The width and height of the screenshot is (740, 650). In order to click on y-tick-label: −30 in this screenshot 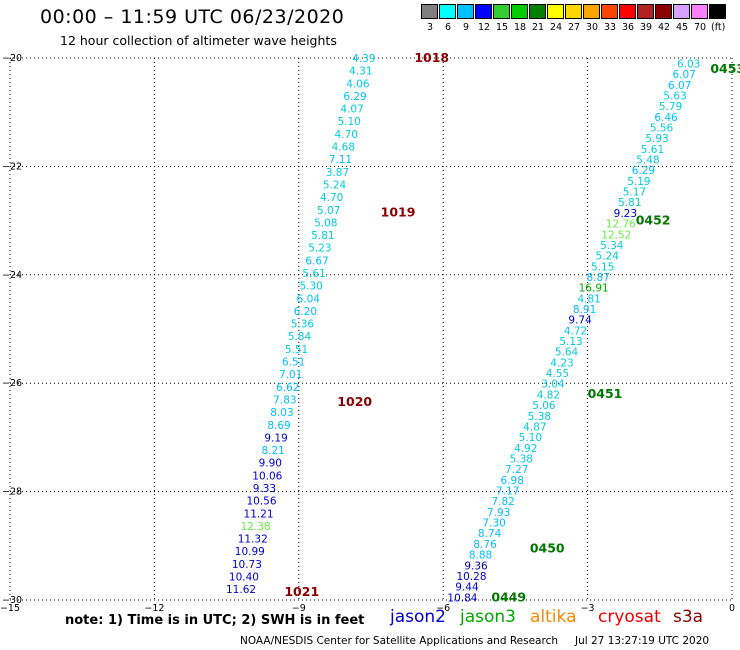, I will do `click(12, 600)`.